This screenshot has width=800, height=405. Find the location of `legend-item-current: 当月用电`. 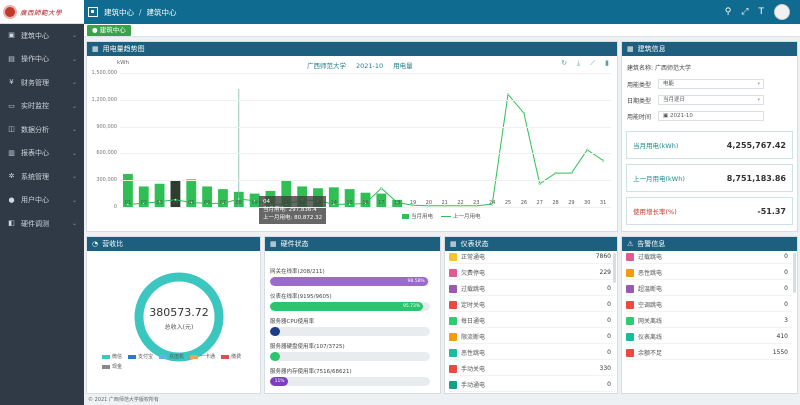

legend-item-current: 当月用电 is located at coordinates (417, 216).